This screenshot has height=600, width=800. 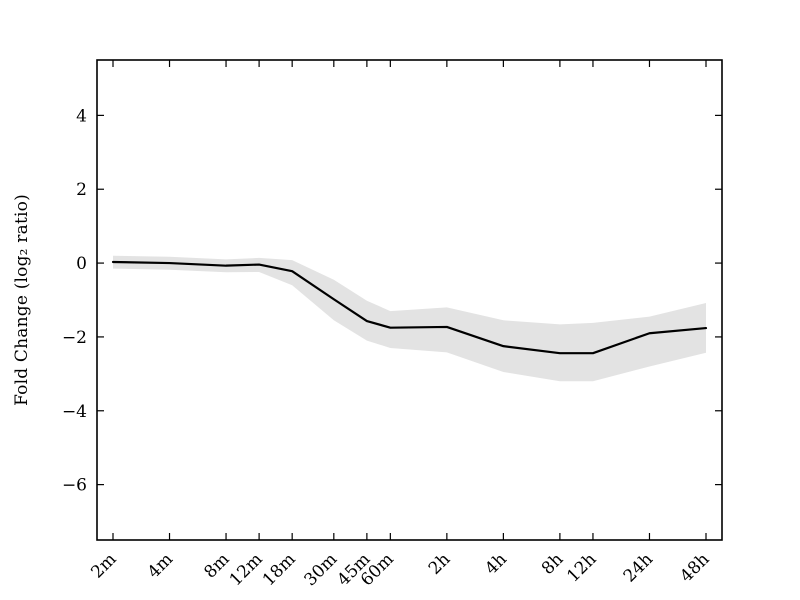 I want to click on x-tick-label: 30m, so click(x=321, y=569).